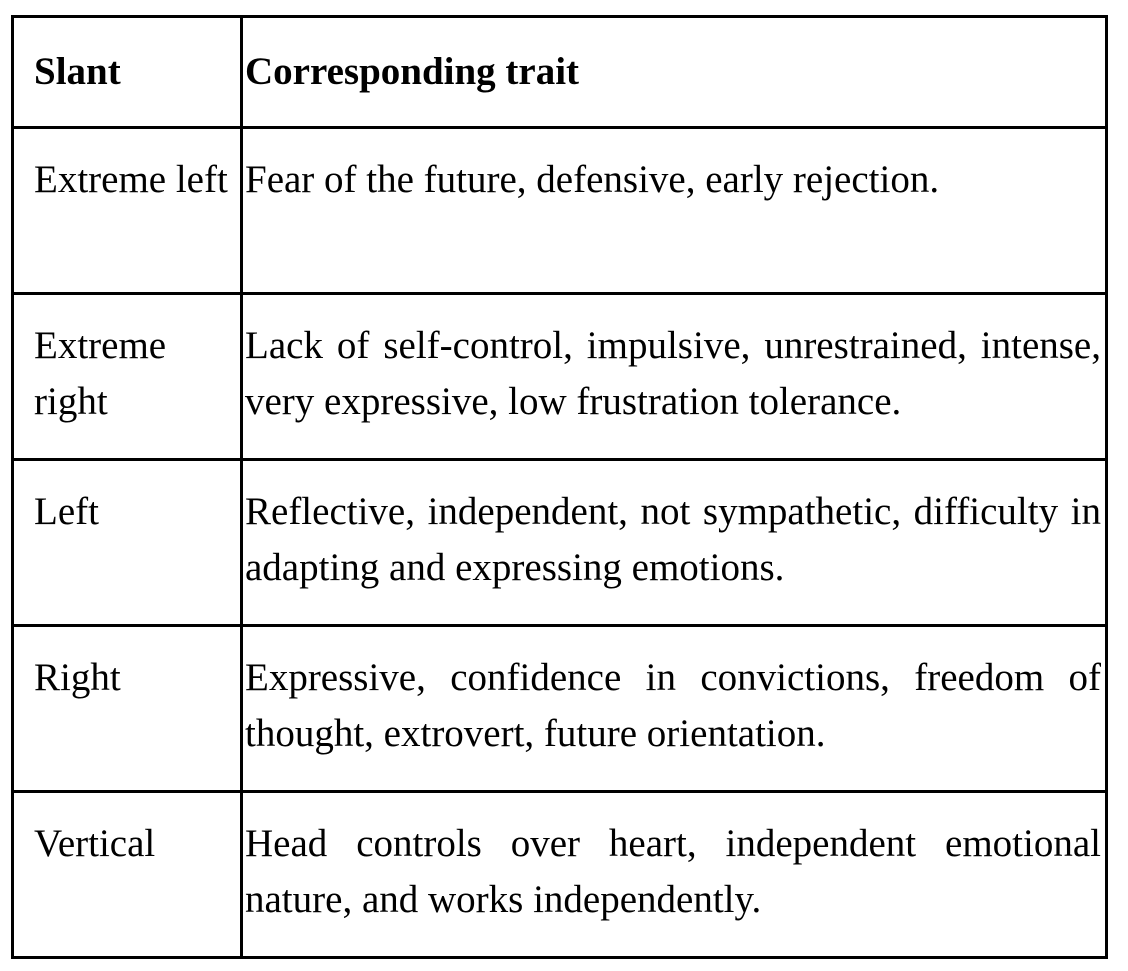 The height and width of the screenshot is (971, 1128). I want to click on slant-cell: Right, so click(127, 708).